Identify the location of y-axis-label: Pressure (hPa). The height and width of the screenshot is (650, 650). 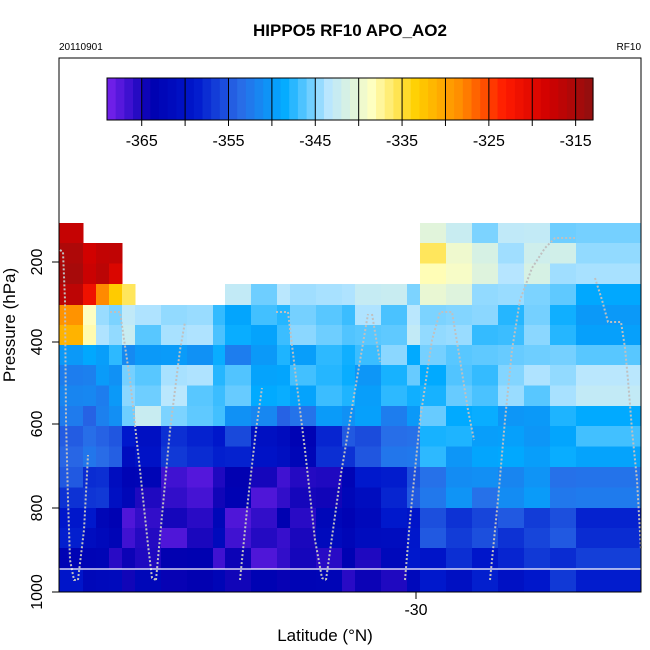
(9, 325).